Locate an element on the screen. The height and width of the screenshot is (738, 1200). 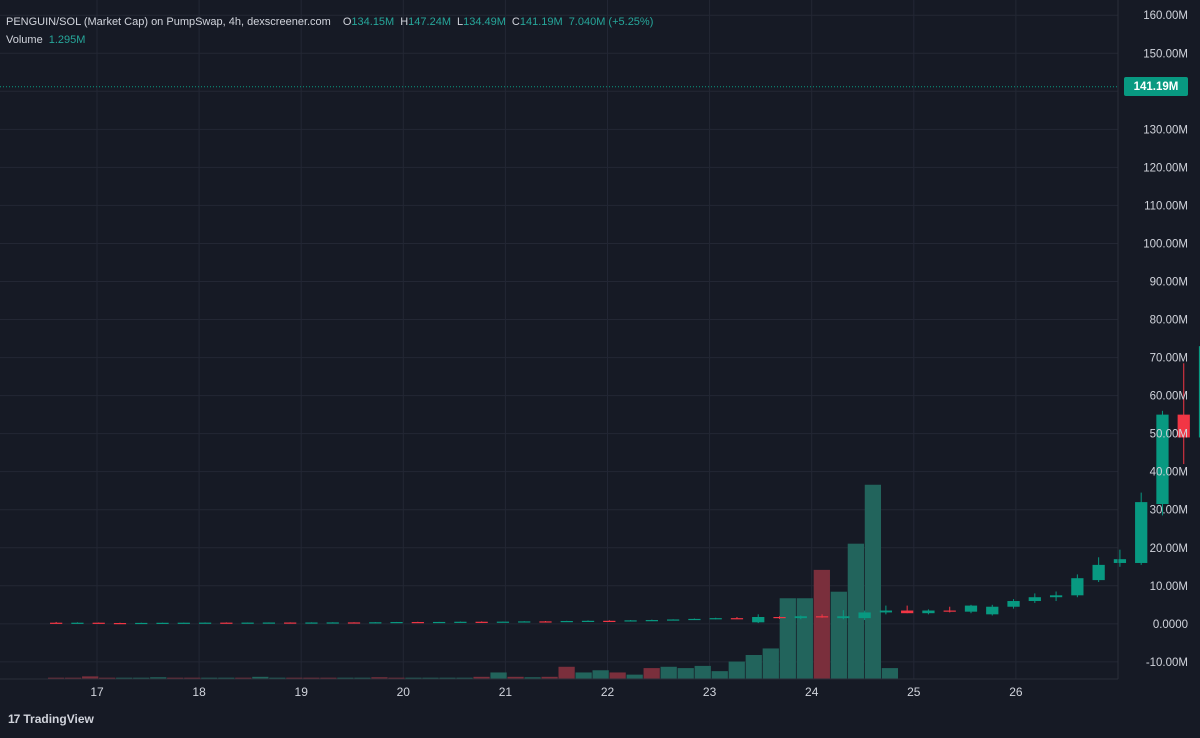
time-tick-label: 24 is located at coordinates (812, 692).